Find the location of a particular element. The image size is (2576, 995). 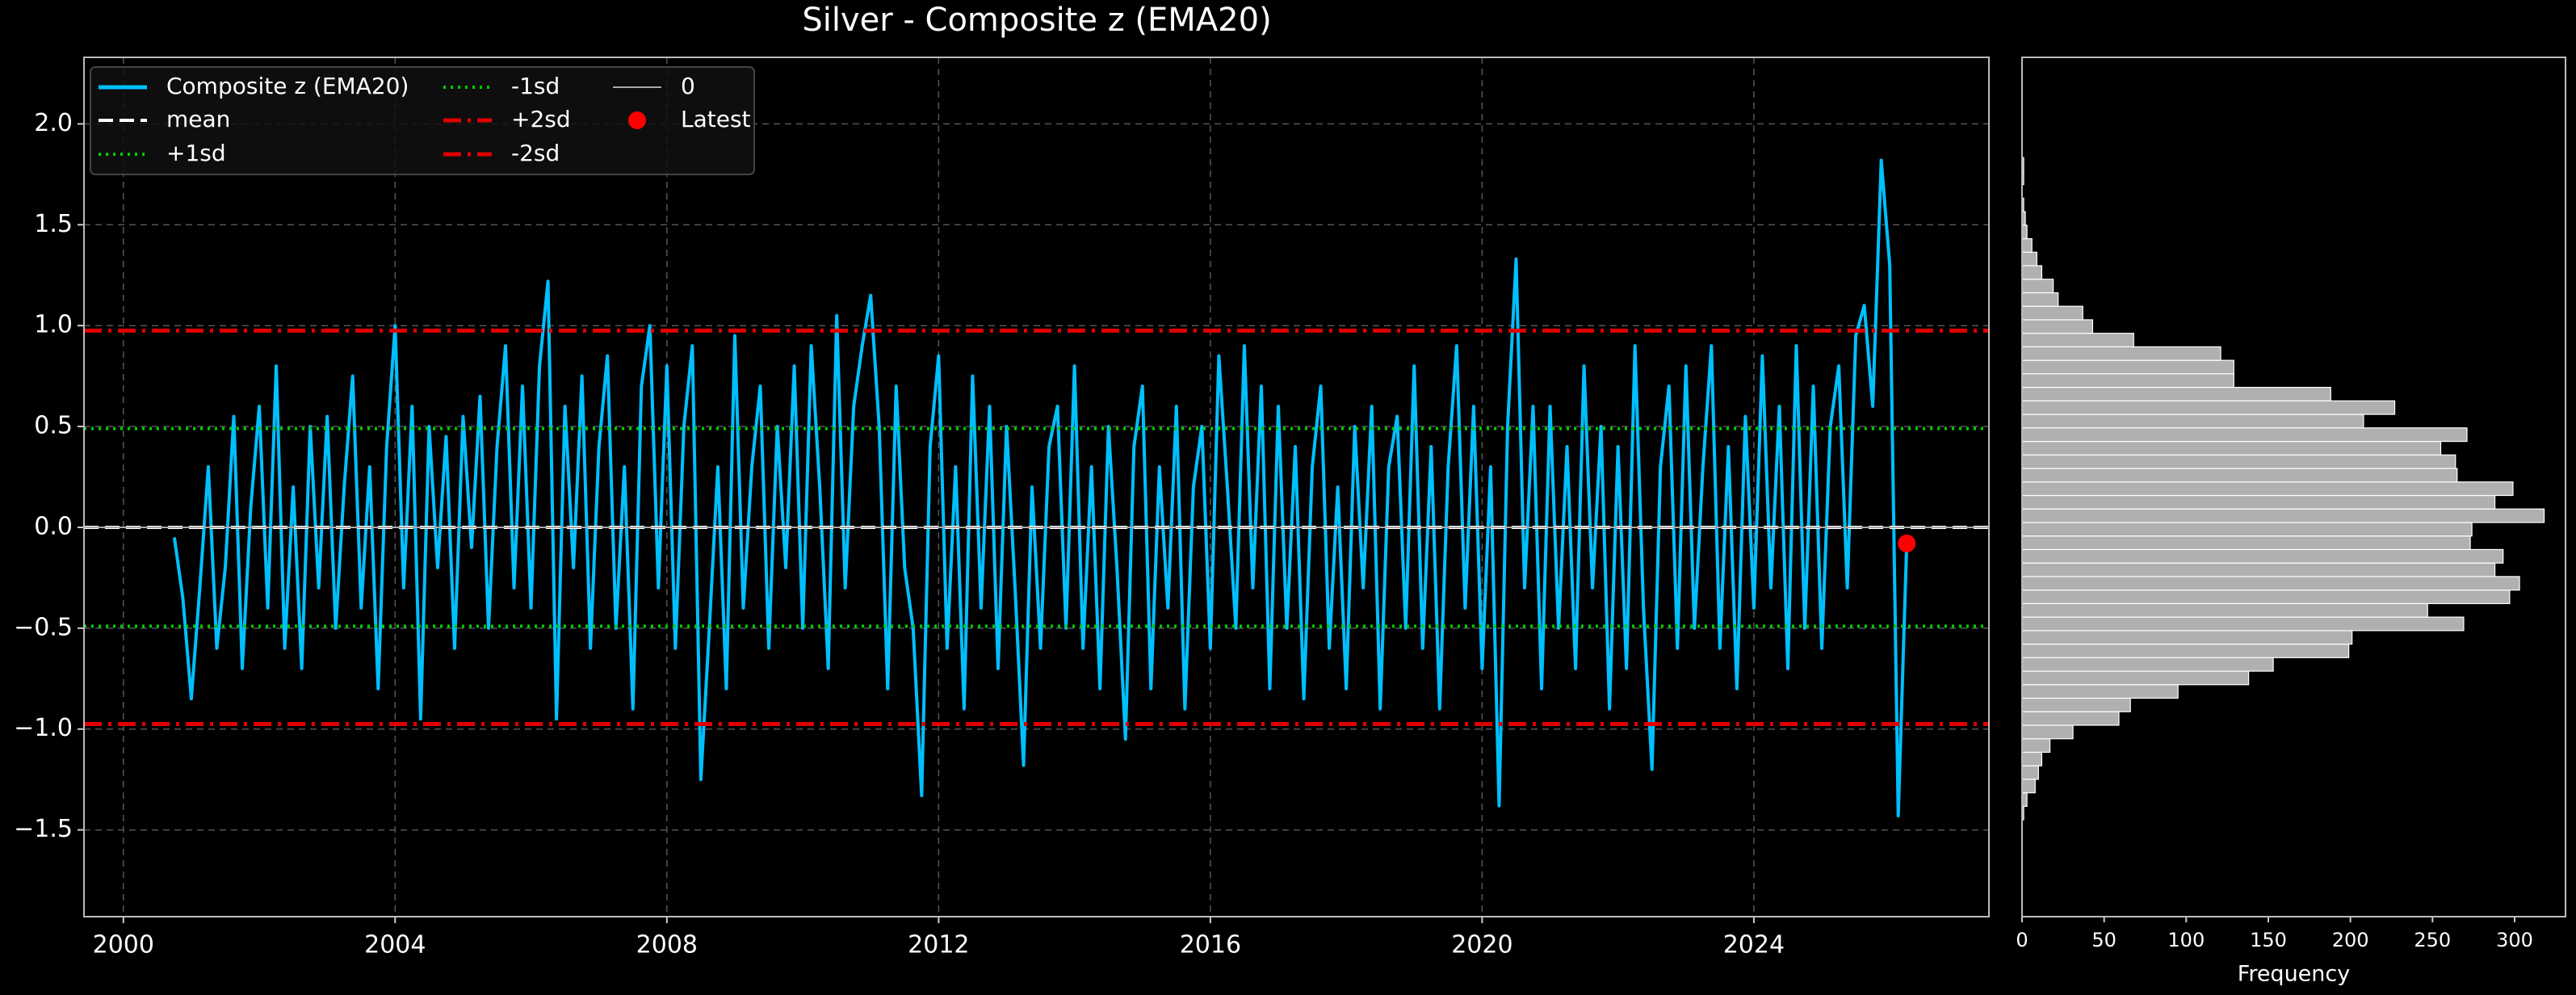

legend-label: +1sd is located at coordinates (196, 153).